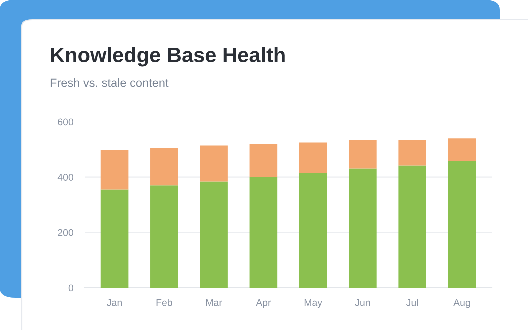 This screenshot has height=330, width=528. Describe the element at coordinates (168, 57) in the screenshot. I see `chart-title: Knowledge Base Health` at that location.